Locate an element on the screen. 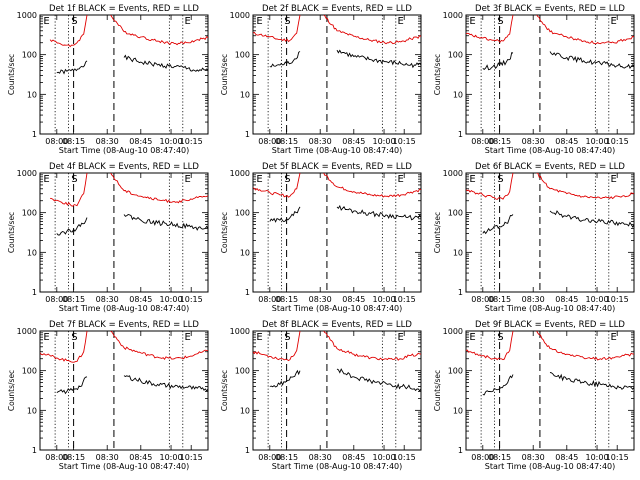  subplot-title: Det 1f BLACK = Events, RED = LLD is located at coordinates (124, 9).